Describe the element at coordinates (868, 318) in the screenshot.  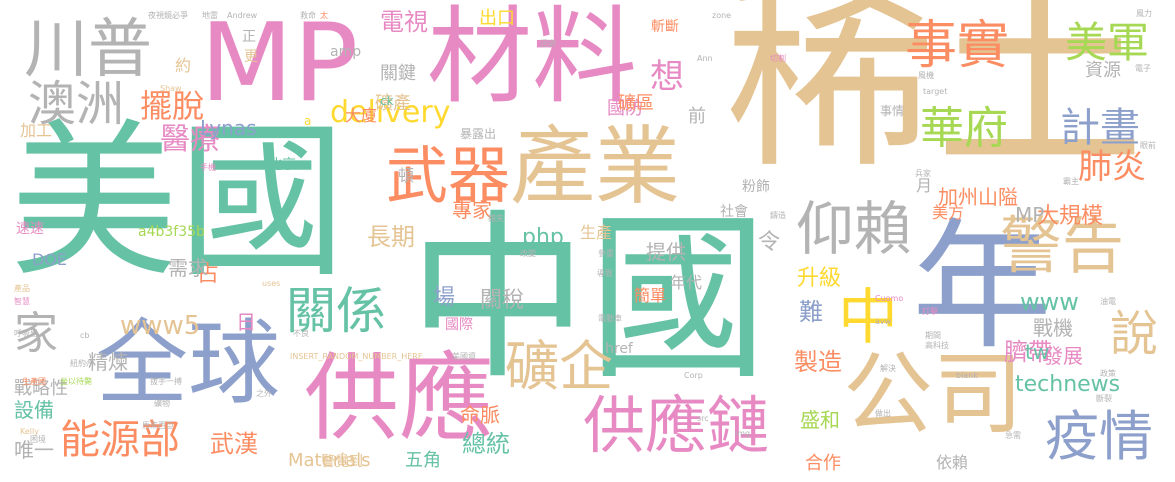
I see `word: 中` at that location.